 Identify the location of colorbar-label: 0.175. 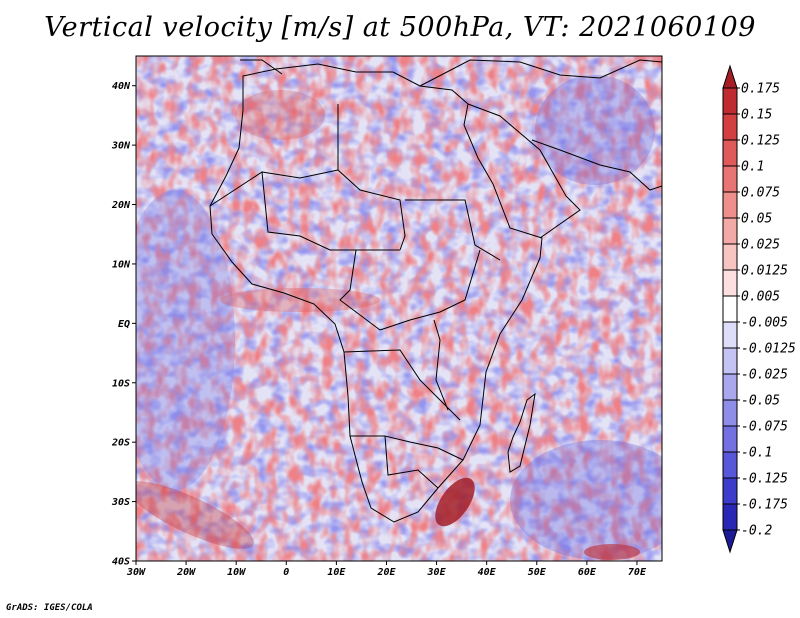
(760, 89).